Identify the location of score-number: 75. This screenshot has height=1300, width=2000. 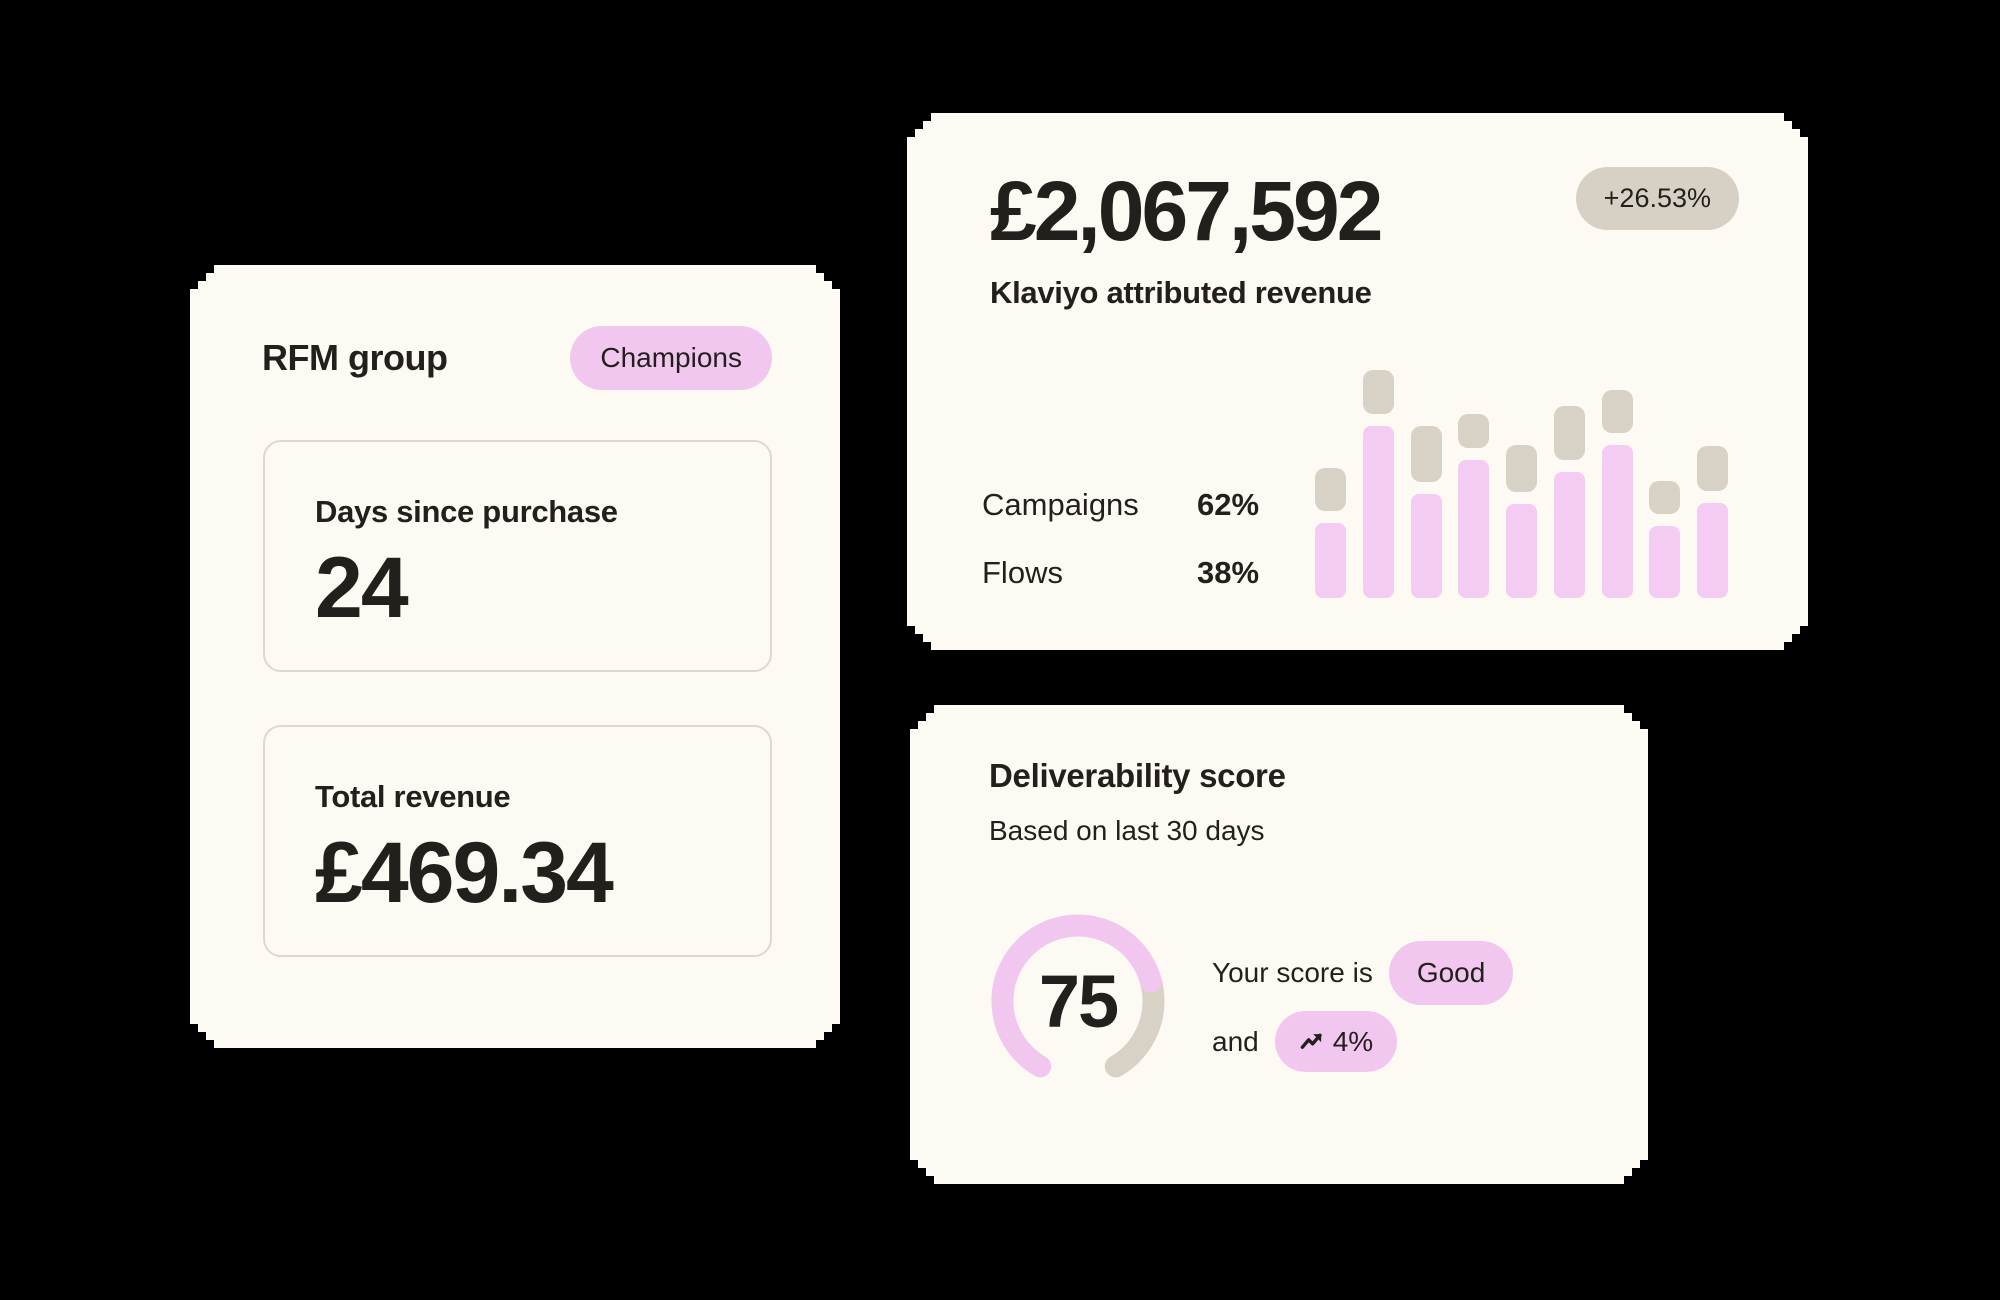
(1078, 1001).